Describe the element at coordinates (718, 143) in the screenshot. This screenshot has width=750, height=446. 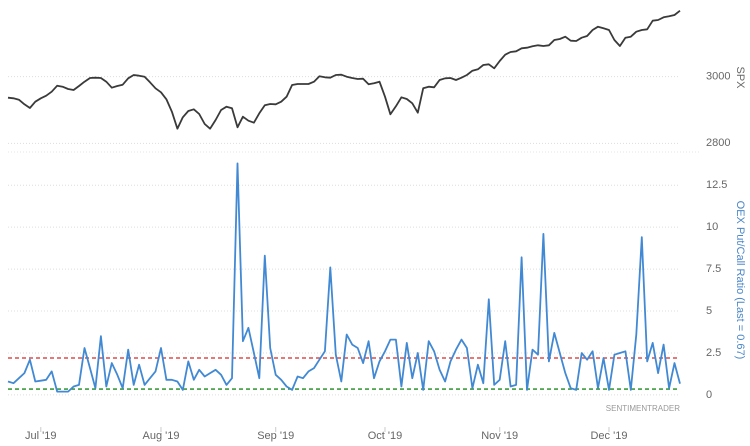
I see `y-tick-label: 2800` at that location.